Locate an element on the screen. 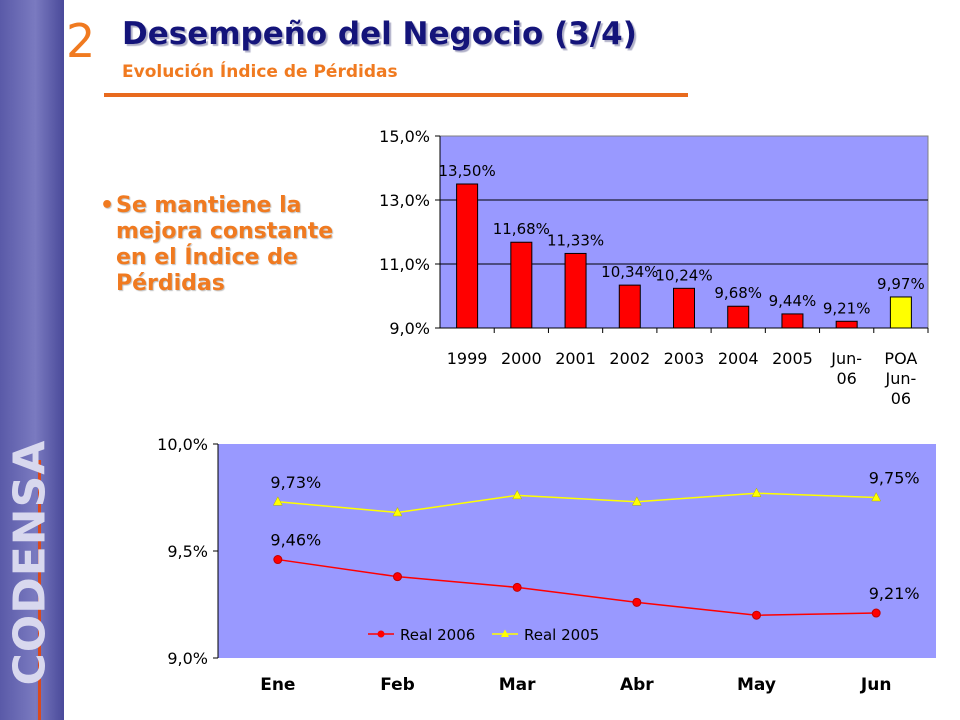  title-underline is located at coordinates (396, 95).